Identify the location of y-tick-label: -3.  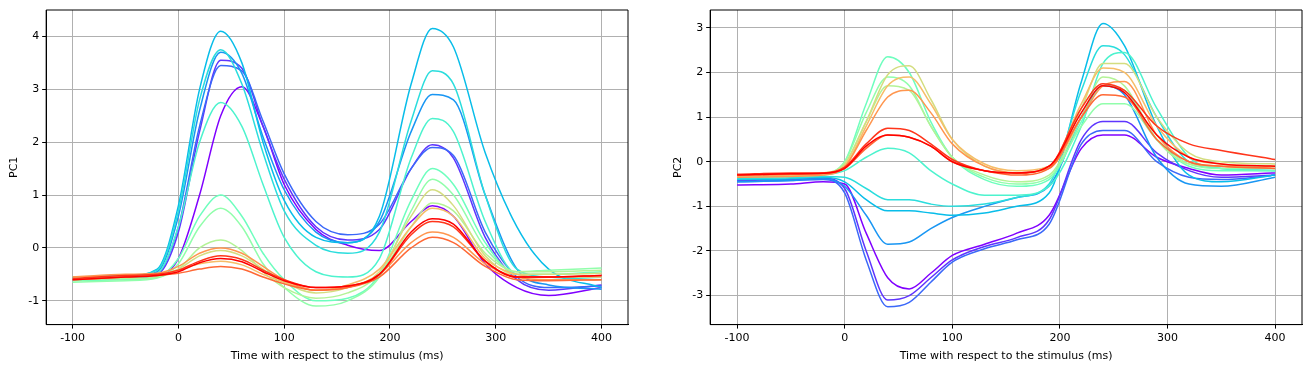
(698, 295).